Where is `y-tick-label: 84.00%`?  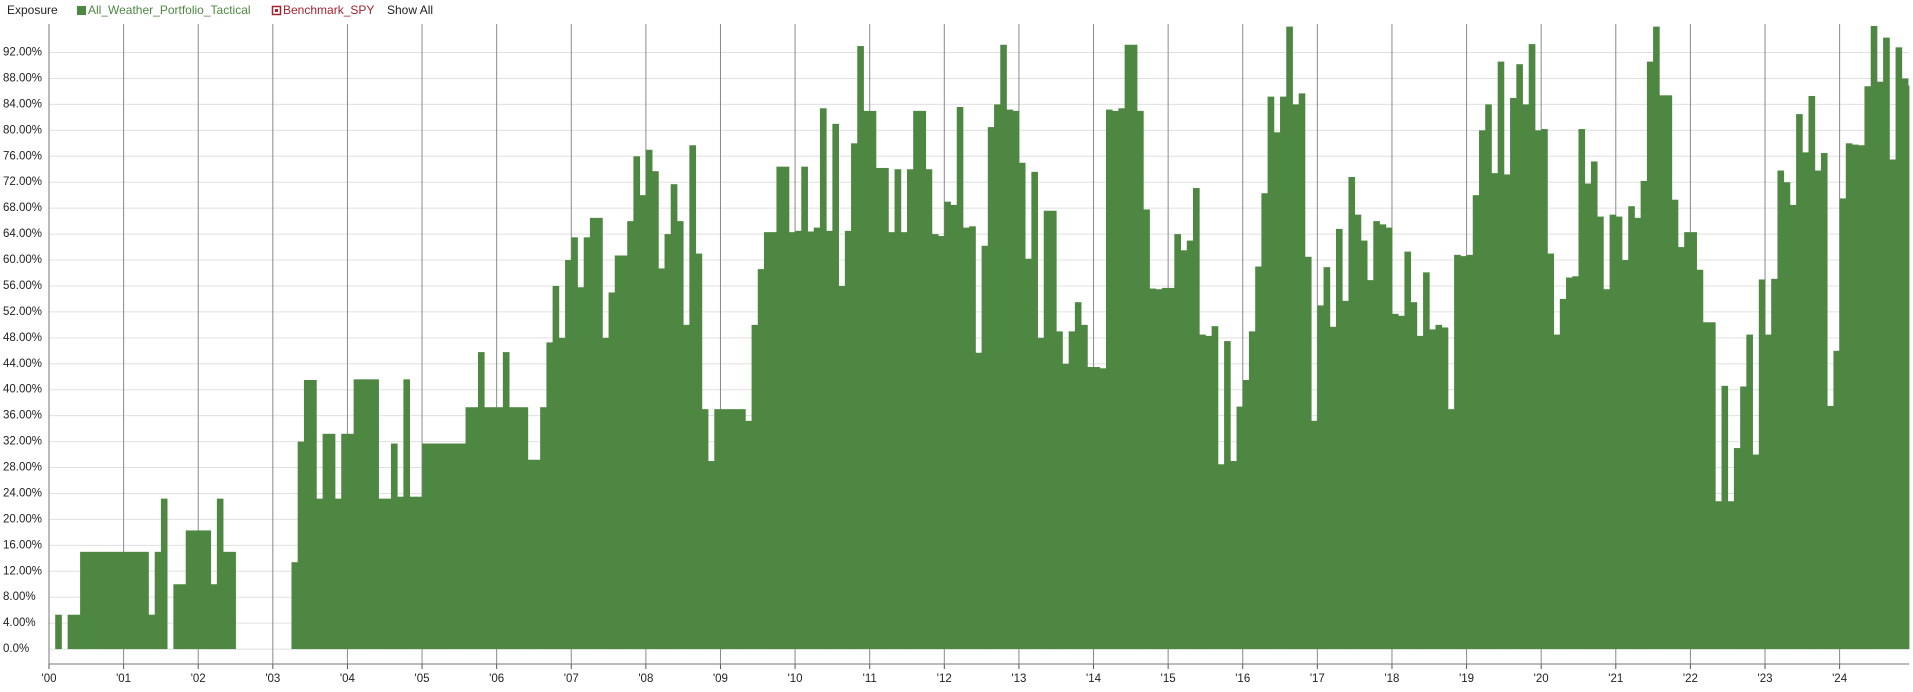
y-tick-label: 84.00% is located at coordinates (22, 104).